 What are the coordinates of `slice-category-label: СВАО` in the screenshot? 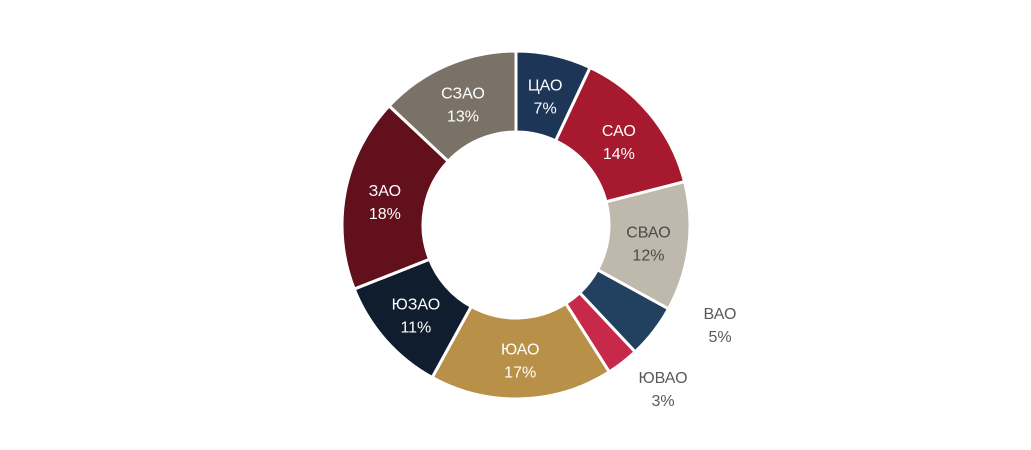 It's located at (648, 233).